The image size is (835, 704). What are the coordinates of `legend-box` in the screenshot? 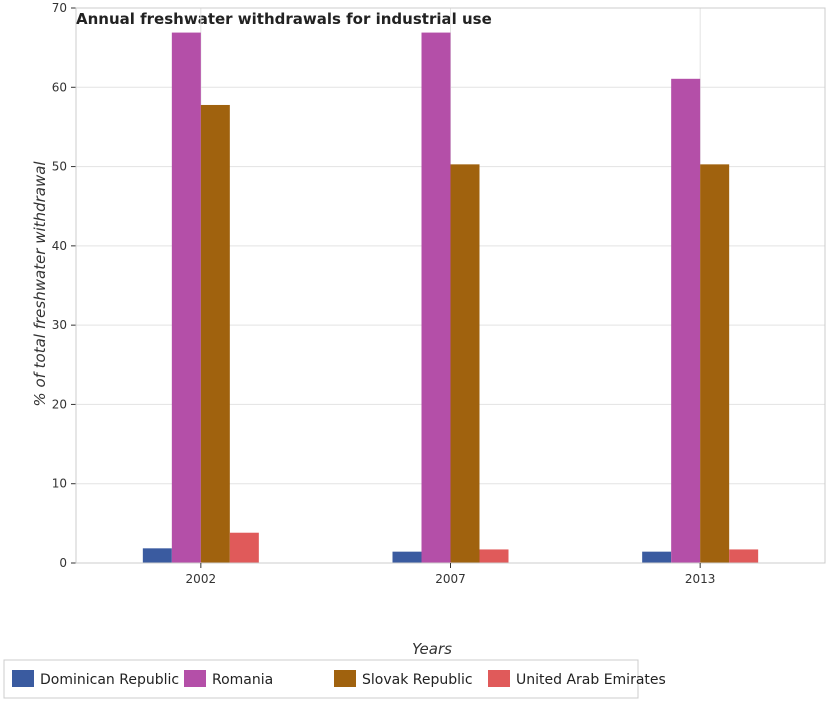 It's located at (321, 679).